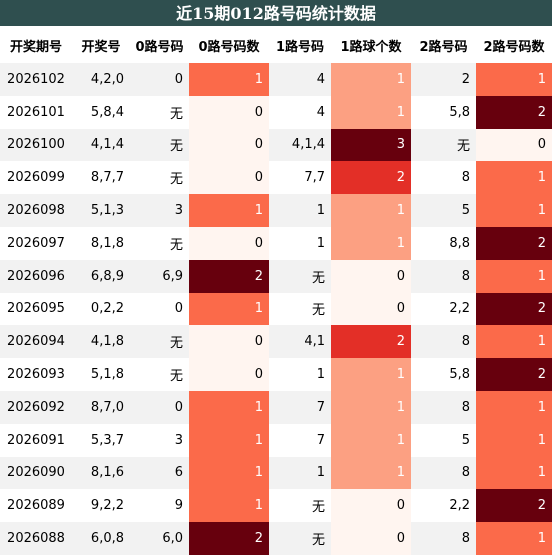  What do you see at coordinates (443, 145) in the screenshot?
I see `cell-route2-numbers: 无` at bounding box center [443, 145].